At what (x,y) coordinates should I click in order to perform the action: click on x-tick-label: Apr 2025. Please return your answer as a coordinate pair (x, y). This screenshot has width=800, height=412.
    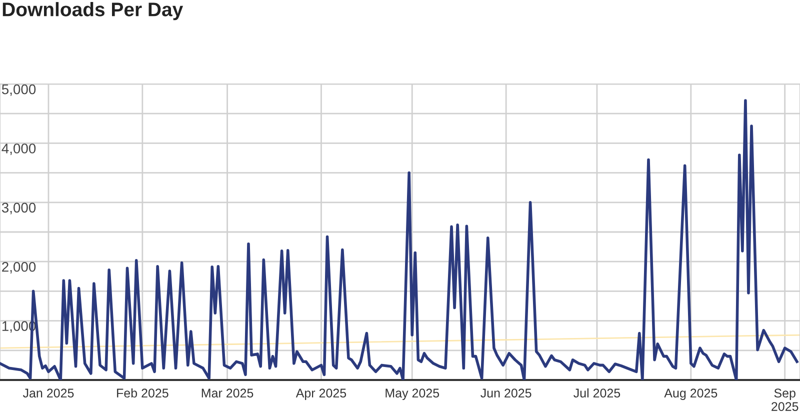
    Looking at the image, I should click on (321, 394).